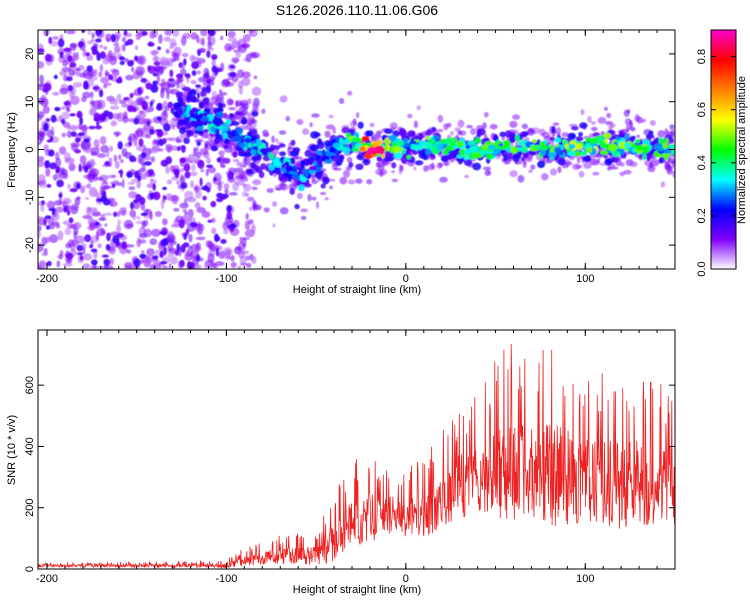 The width and height of the screenshot is (750, 600). What do you see at coordinates (702, 56) in the screenshot?
I see `colorbar-tick-label: 0.8` at bounding box center [702, 56].